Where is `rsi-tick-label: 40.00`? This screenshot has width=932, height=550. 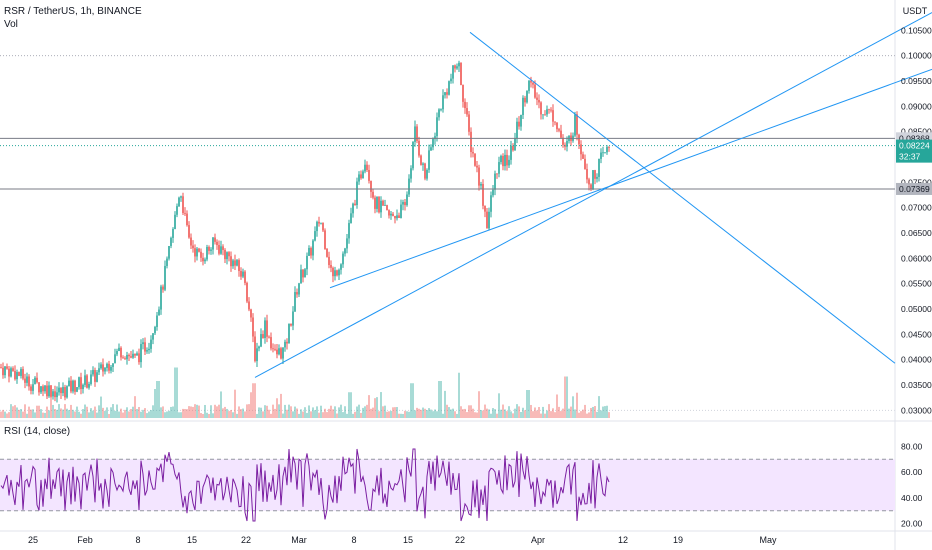
rsi-tick-label: 40.00 is located at coordinates (912, 498).